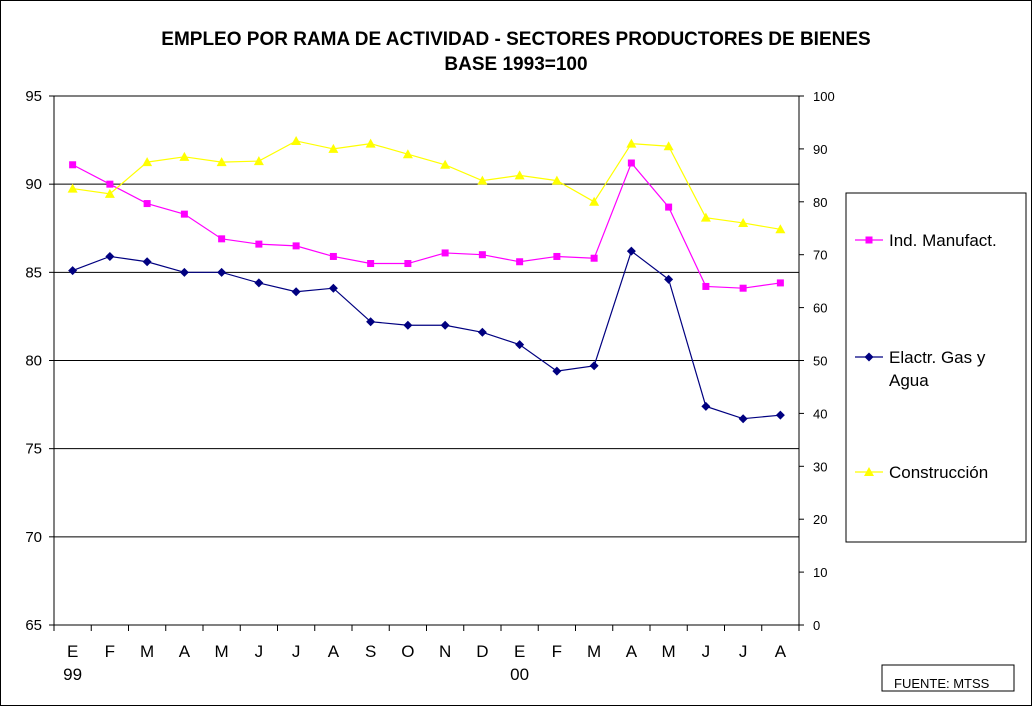  What do you see at coordinates (816, 625) in the screenshot?
I see `y-right-tick-label: 0` at bounding box center [816, 625].